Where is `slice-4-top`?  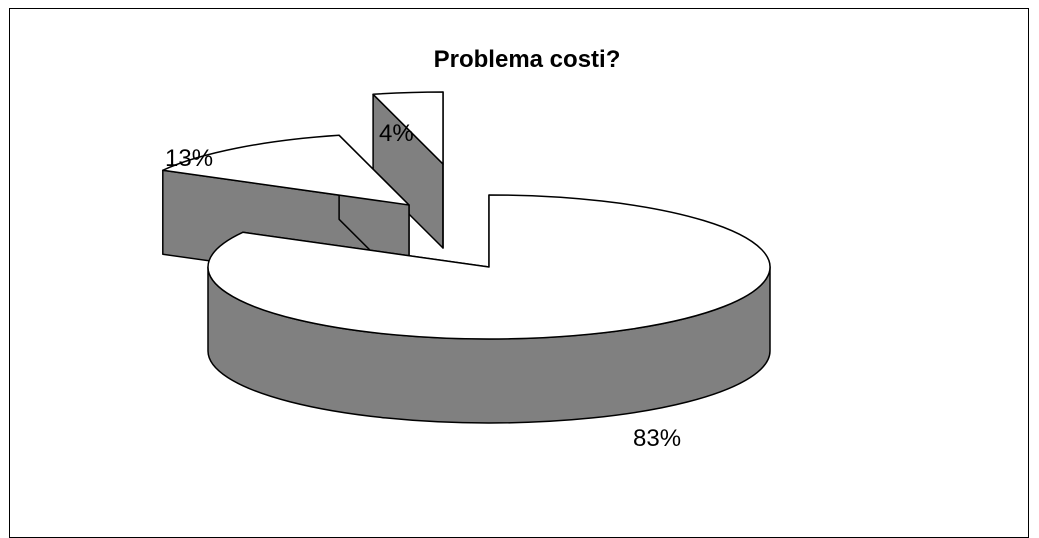
slice-4-top is located at coordinates (408, 128).